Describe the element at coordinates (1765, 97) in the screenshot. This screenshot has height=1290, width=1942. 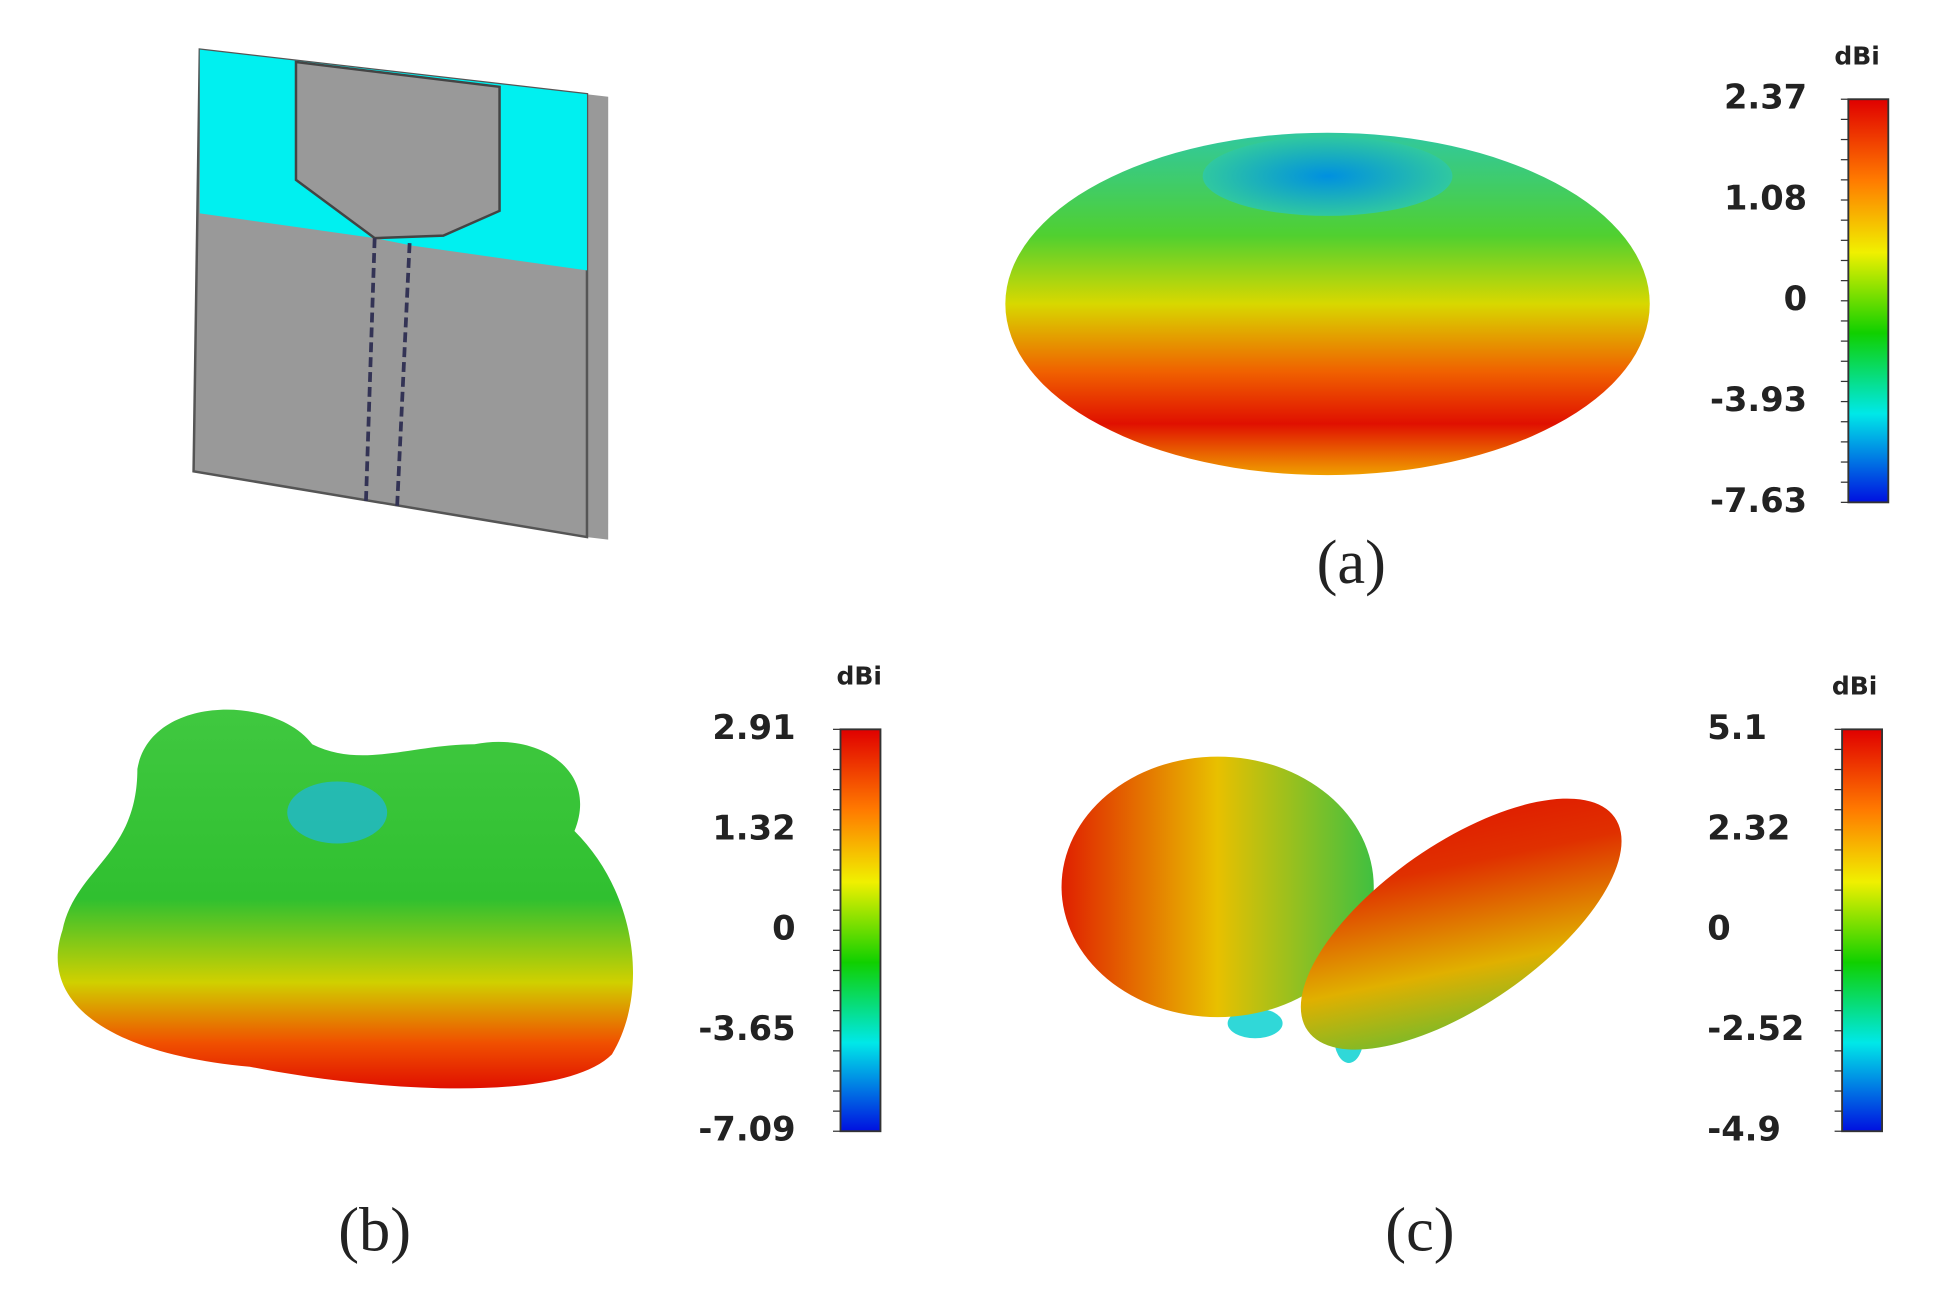
I see `colorbar-tick-label: 2.37` at that location.